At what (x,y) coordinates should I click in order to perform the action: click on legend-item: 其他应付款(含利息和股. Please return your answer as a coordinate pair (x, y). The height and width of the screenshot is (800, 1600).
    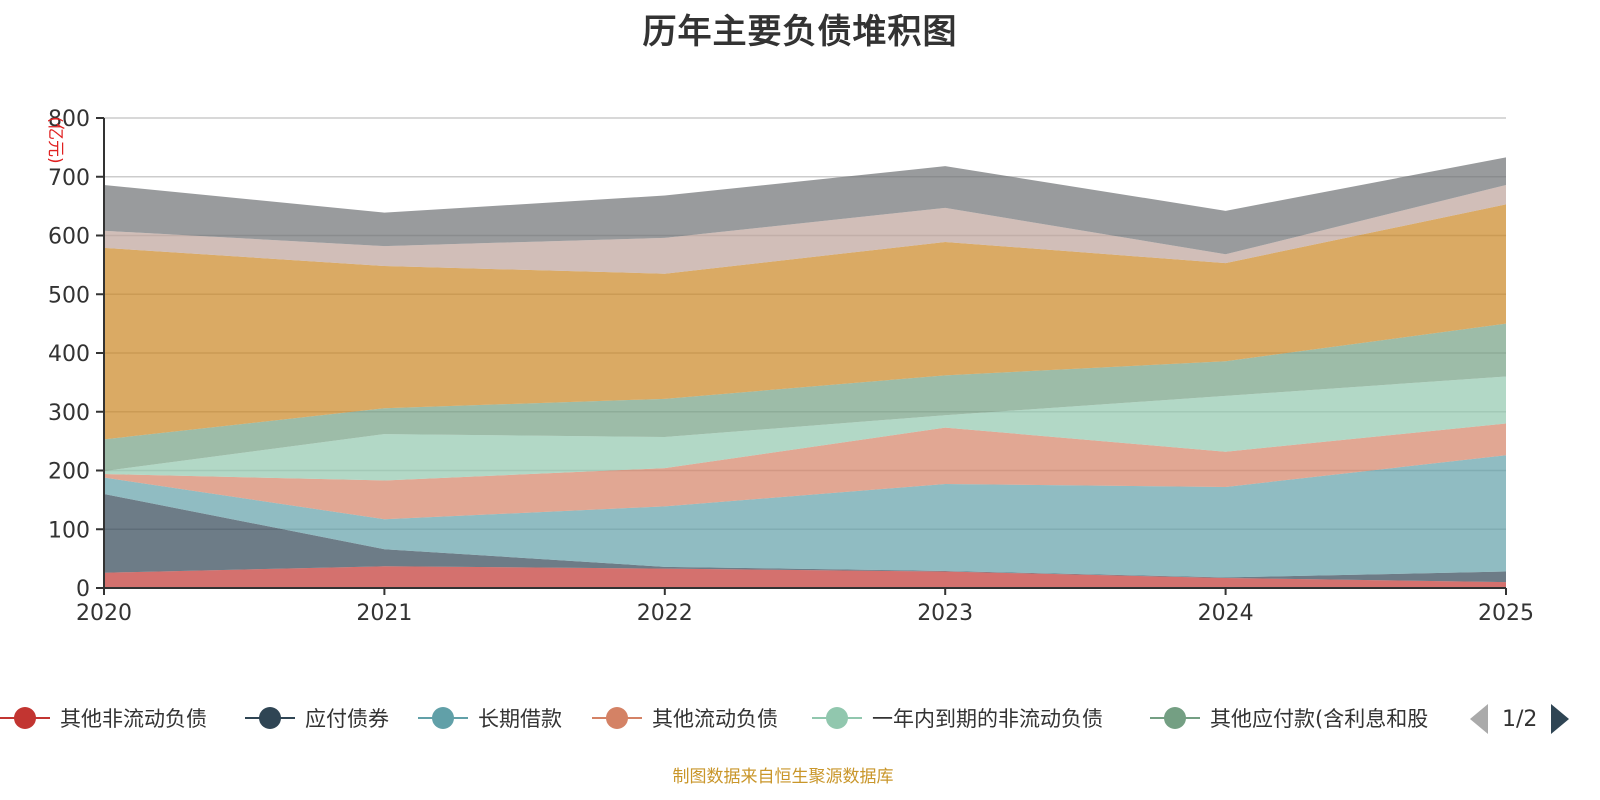
    Looking at the image, I should click on (1289, 718).